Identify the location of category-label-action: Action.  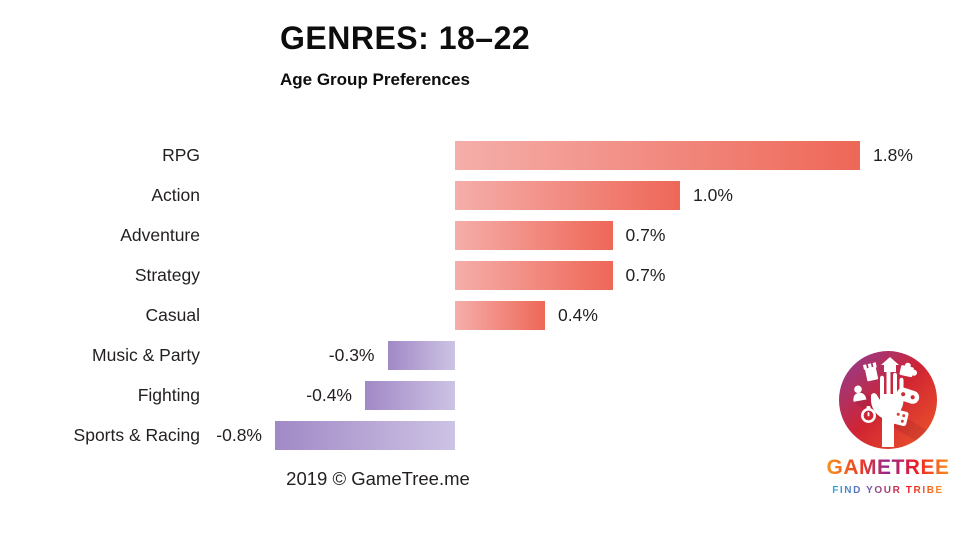
(175, 195).